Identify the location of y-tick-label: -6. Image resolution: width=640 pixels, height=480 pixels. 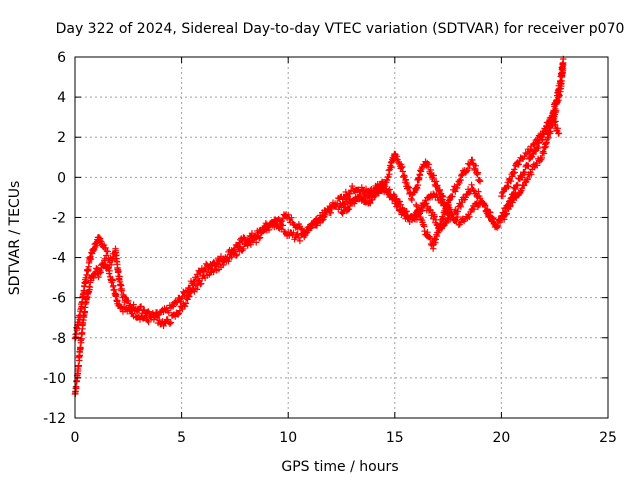
(59, 299).